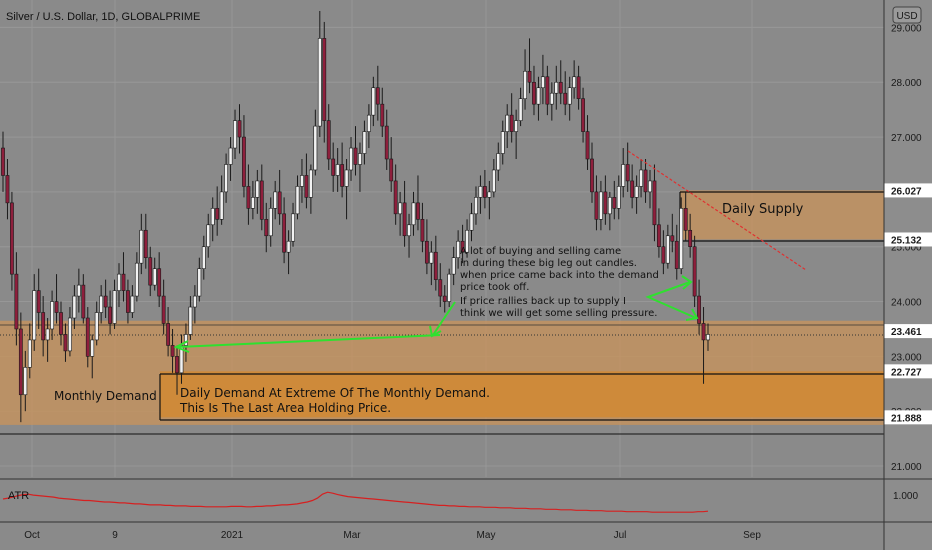  Describe the element at coordinates (352, 535) in the screenshot. I see `time-axis-tick: Mar` at that location.